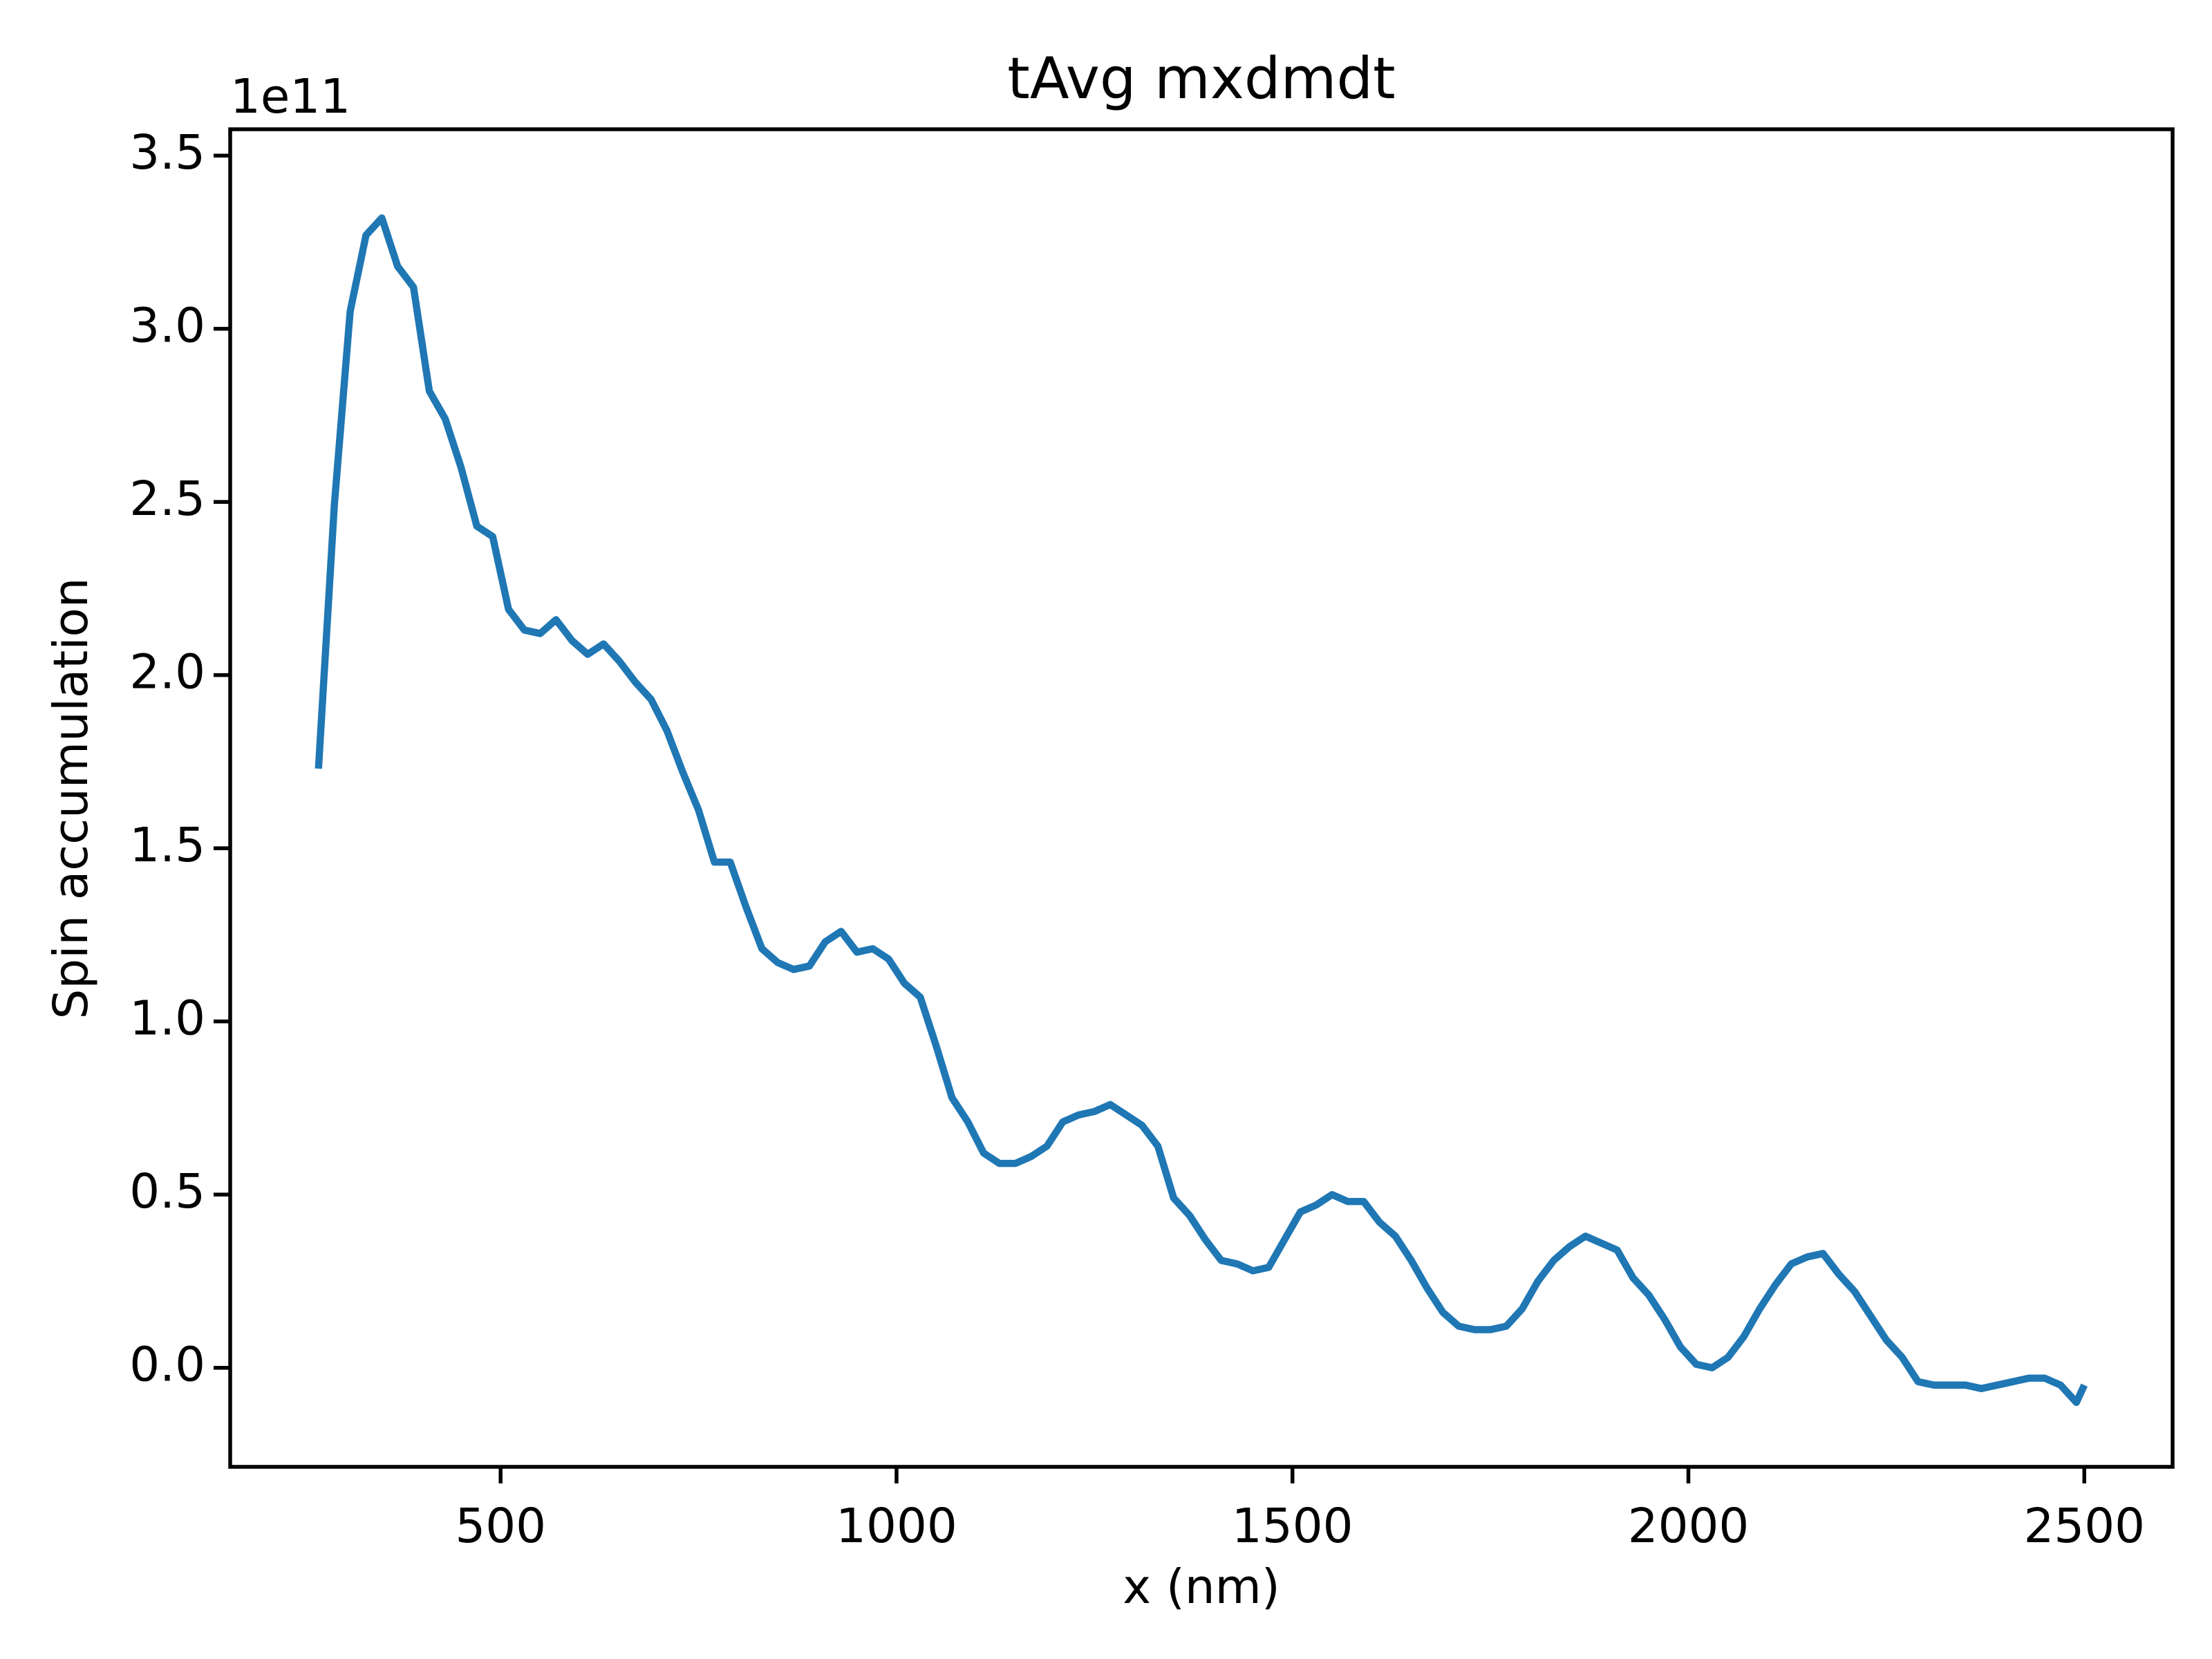  Describe the element at coordinates (167, 672) in the screenshot. I see `y-tick-label: 2.0` at that location.